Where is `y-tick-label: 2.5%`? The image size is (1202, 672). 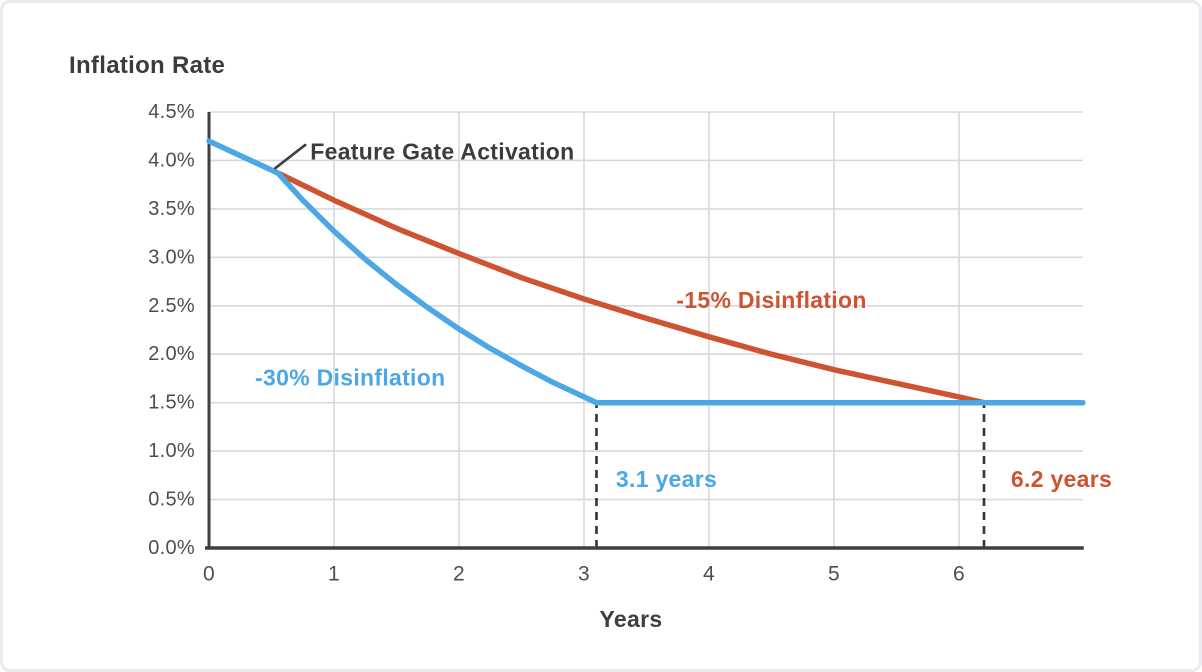 y-tick-label: 2.5% is located at coordinates (171, 306).